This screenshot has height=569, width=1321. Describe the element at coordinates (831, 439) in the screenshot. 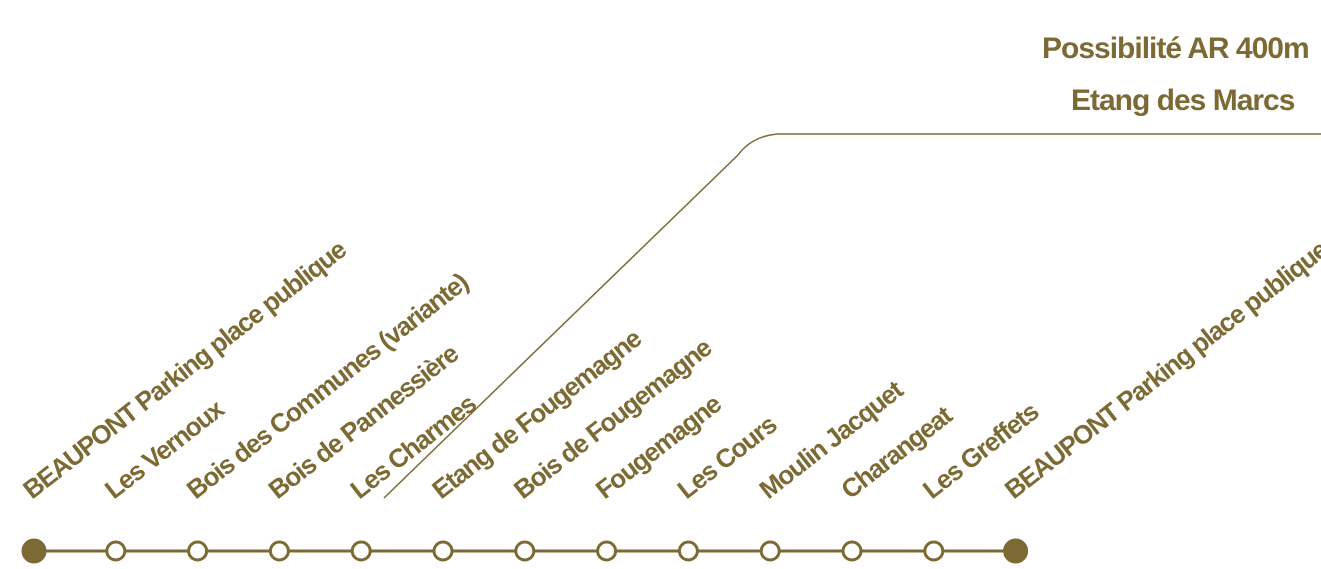

I see `stop-label-10: Moulin Jacquet` at that location.